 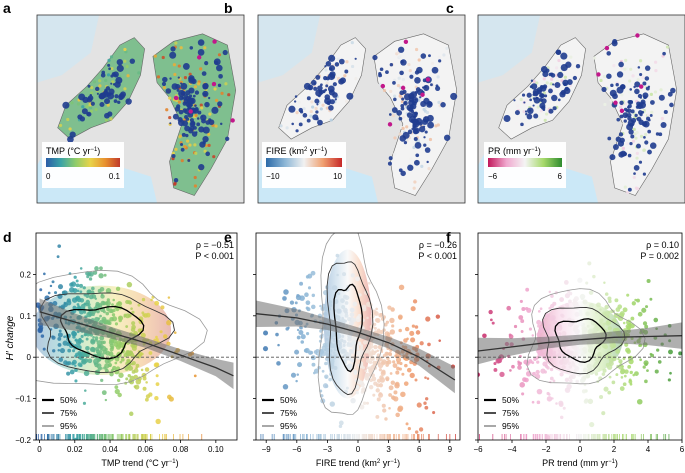 I want to click on legend-tmp-title: TMP (°C yr−1), so click(x=73, y=151).